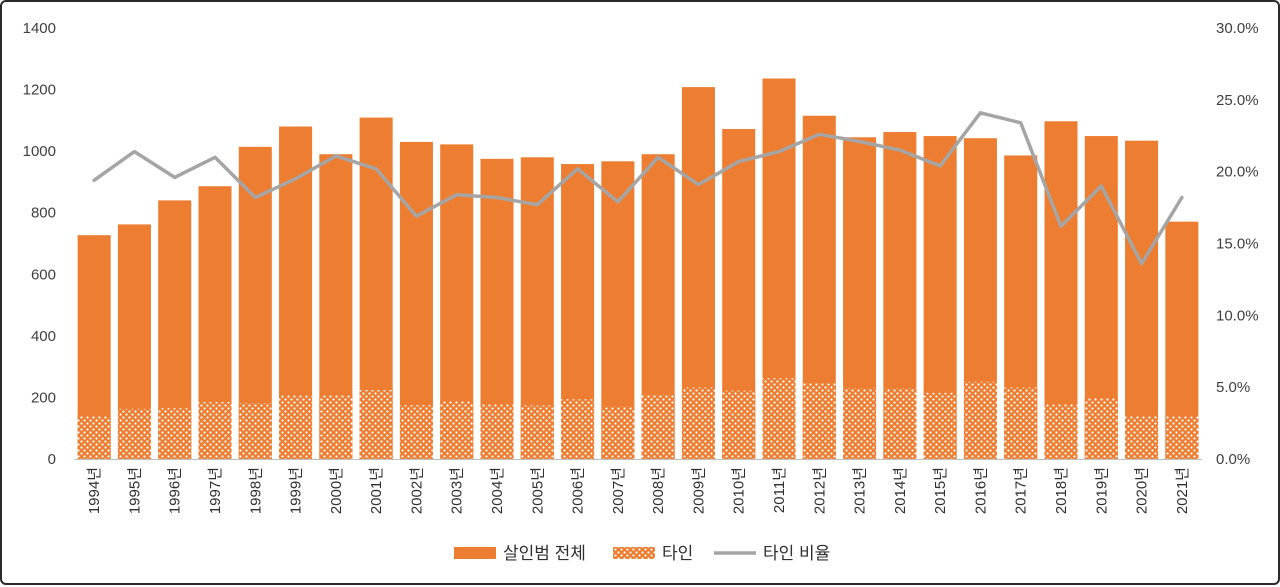  Describe the element at coordinates (698, 490) in the screenshot. I see `x-tick-label: 2009년` at that location.